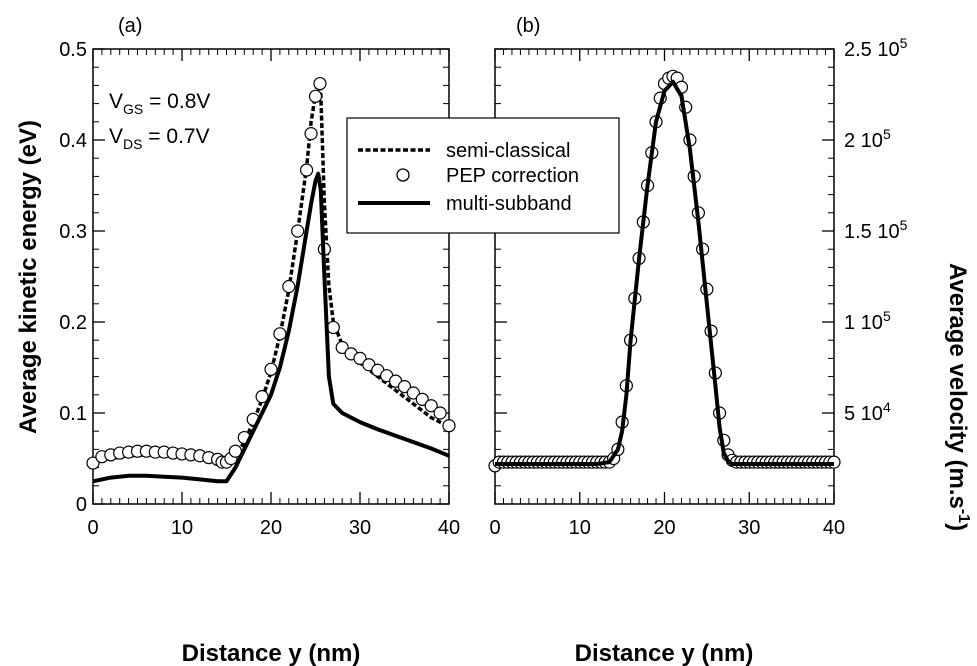 Image resolution: width=977 pixels, height=666 pixels. I want to click on y-tick-label: 2 105, so click(867, 139).